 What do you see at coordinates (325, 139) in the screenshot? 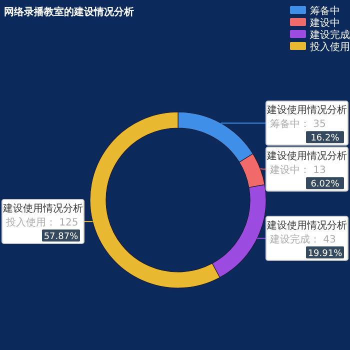
I see `text: 16.2%` at bounding box center [325, 139].